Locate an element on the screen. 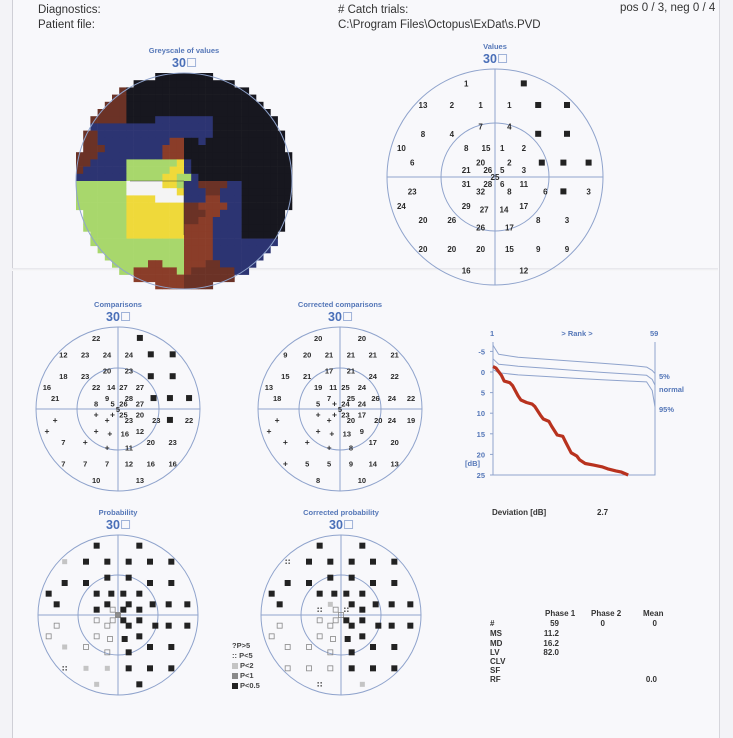 This screenshot has width=733, height=738. program-label: 30 is located at coordinates (341, 525).